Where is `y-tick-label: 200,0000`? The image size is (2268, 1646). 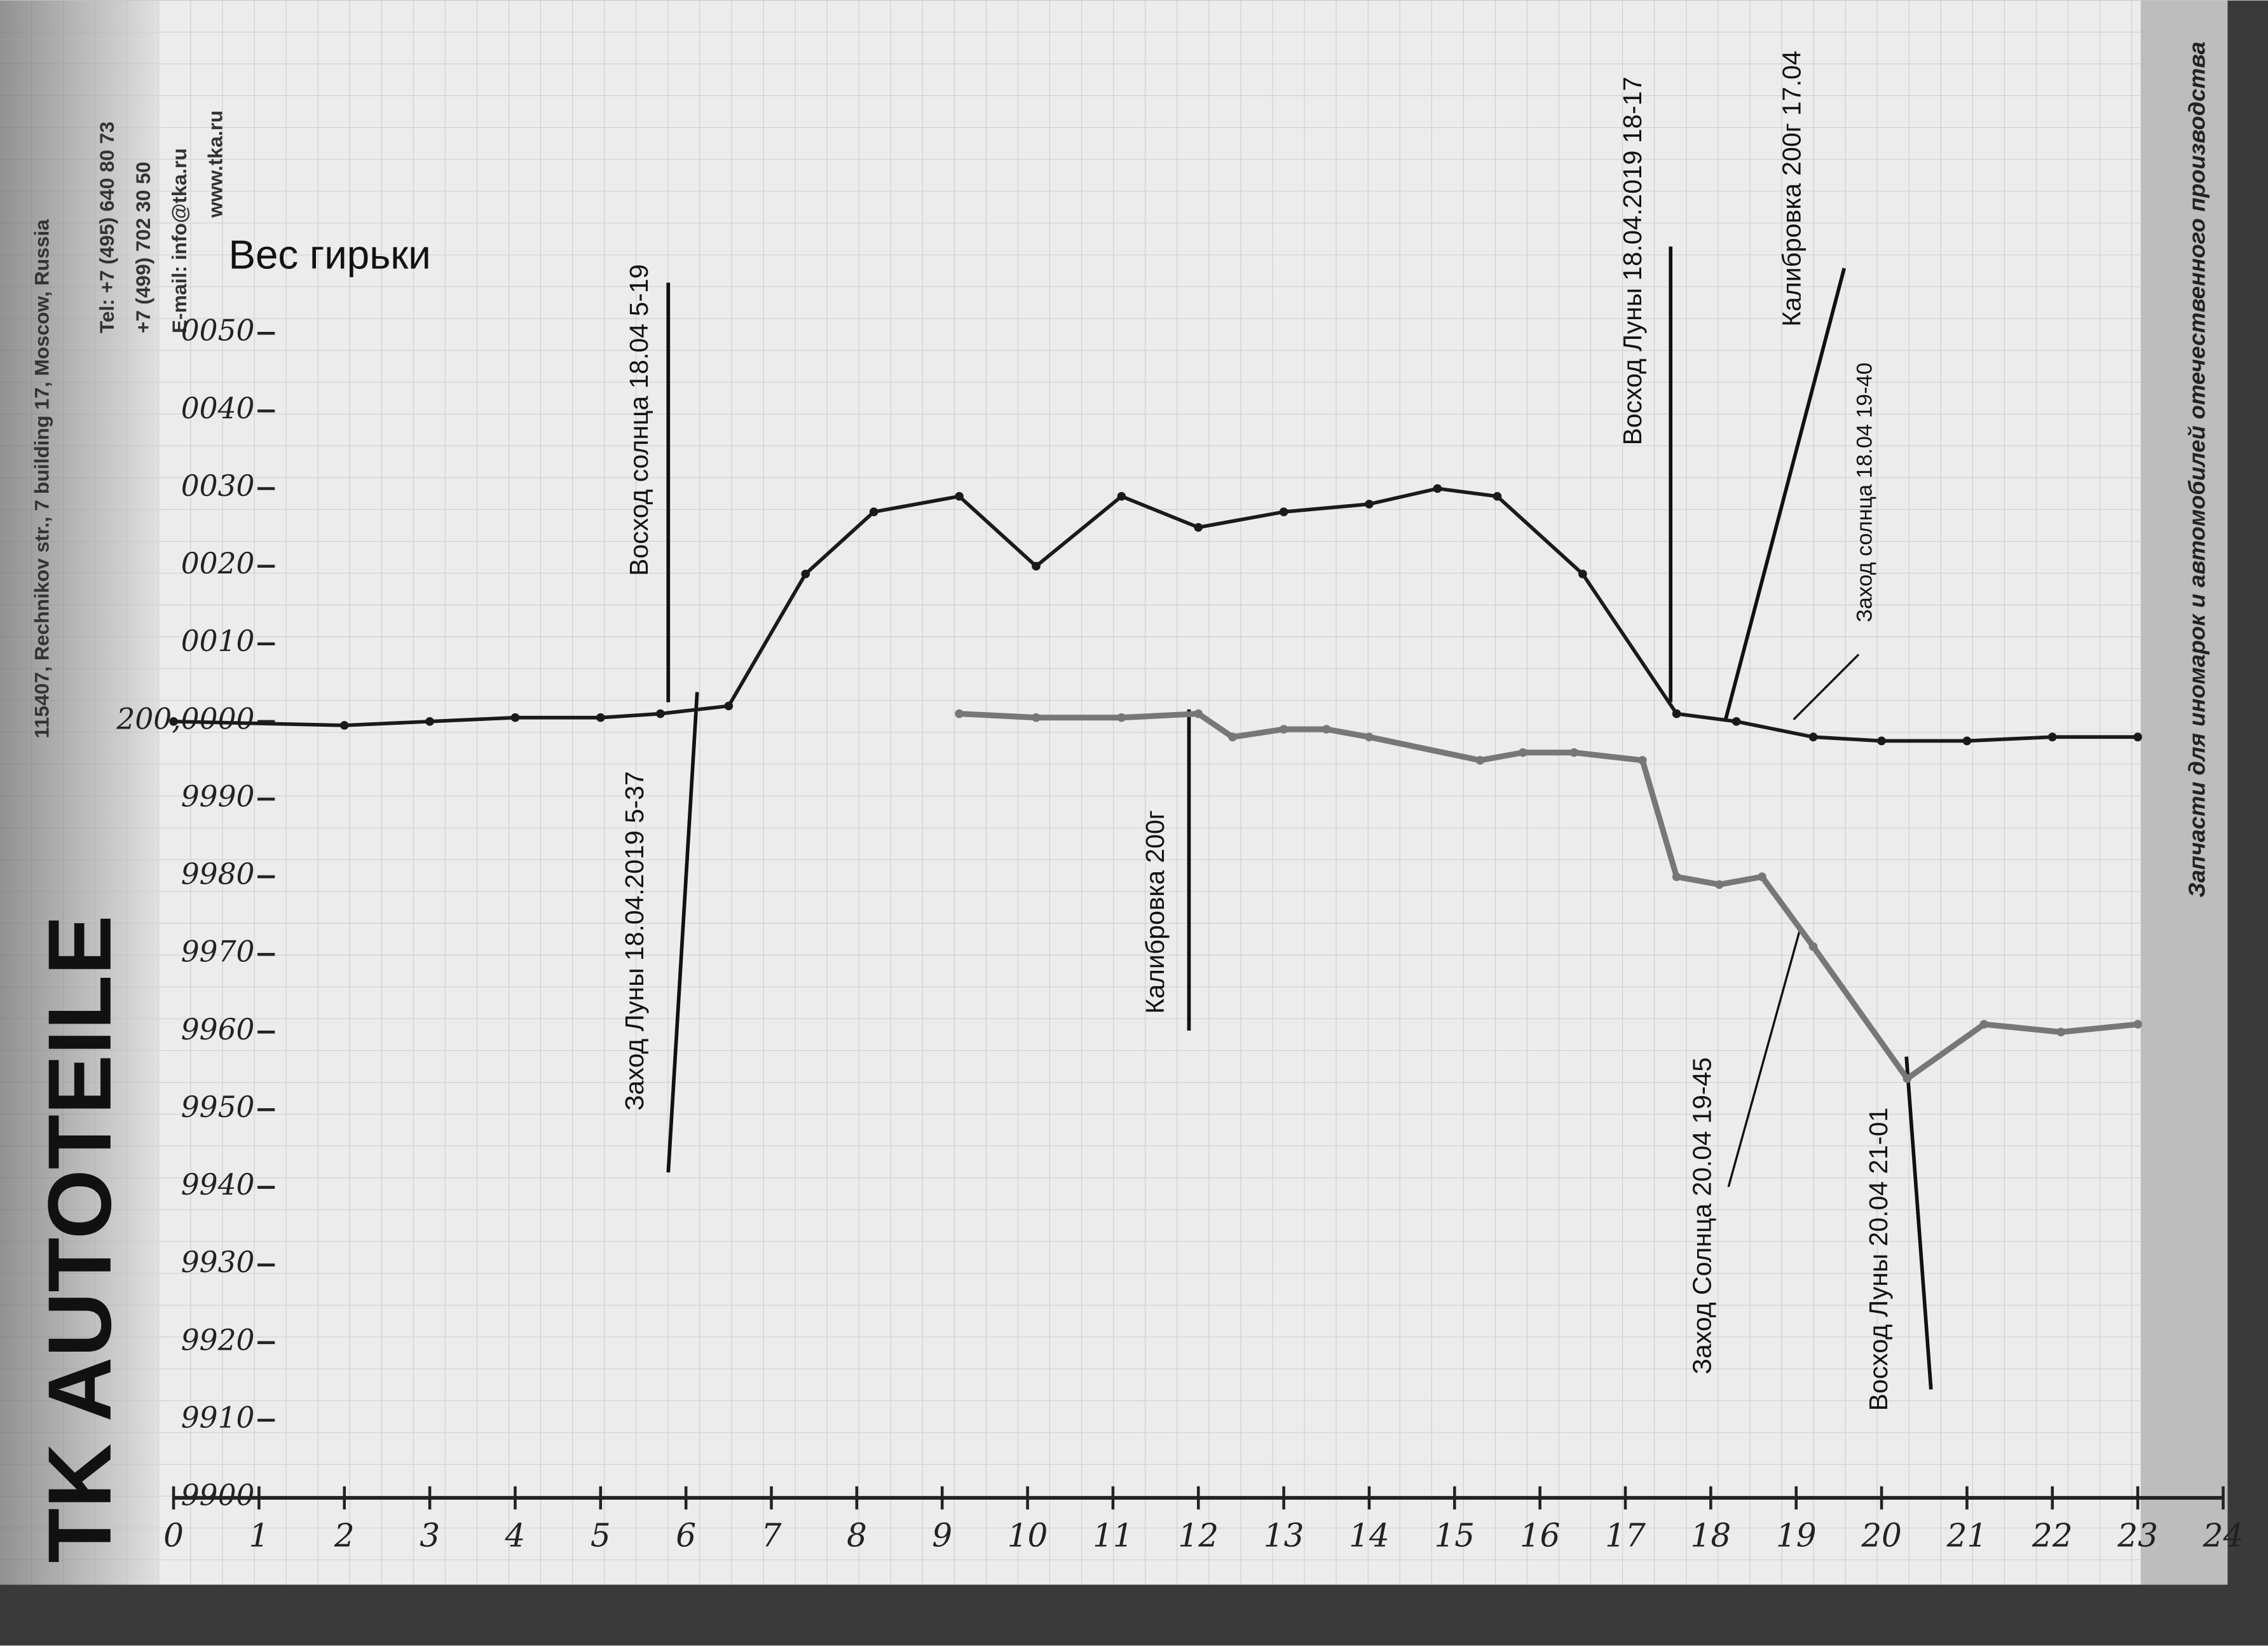 y-tick-label: 200,0000 is located at coordinates (185, 719).